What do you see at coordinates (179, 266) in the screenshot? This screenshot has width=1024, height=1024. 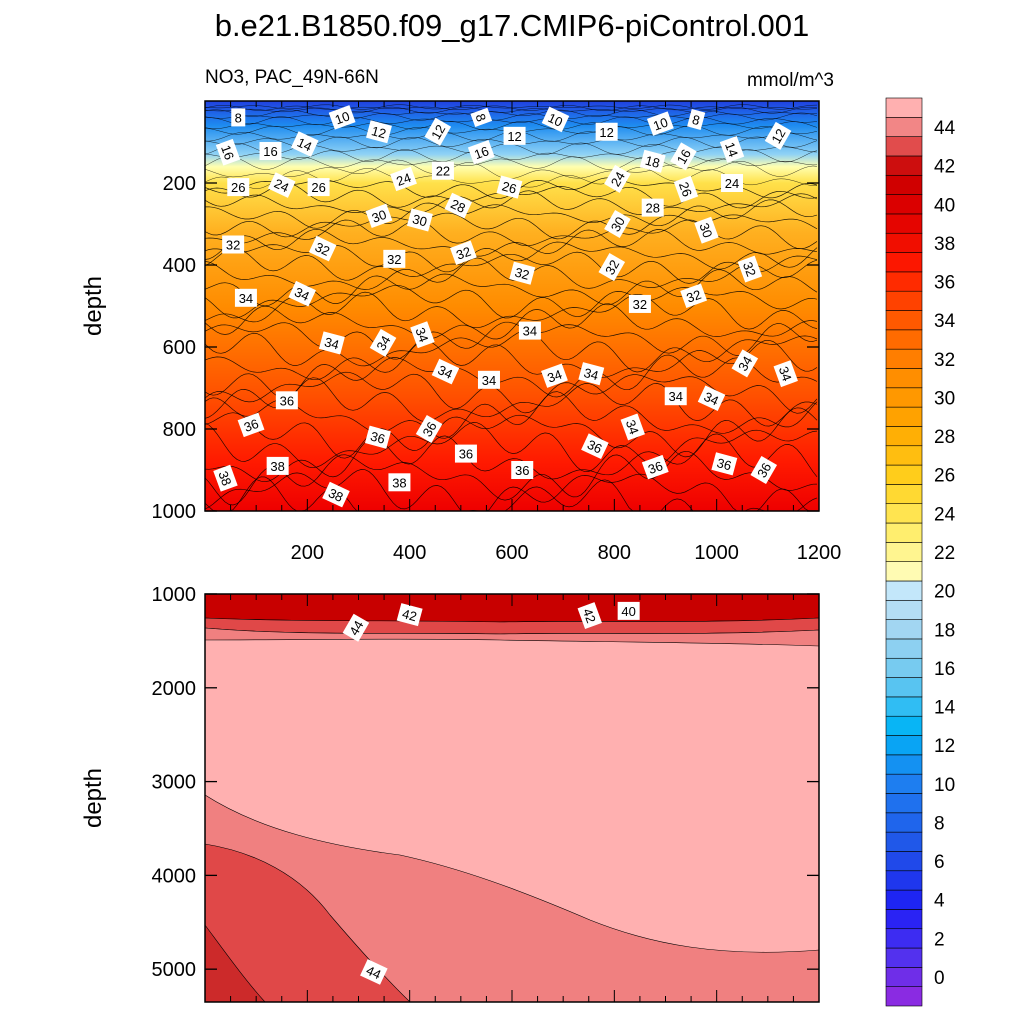 I see `y-tick-label: 400` at bounding box center [179, 266].